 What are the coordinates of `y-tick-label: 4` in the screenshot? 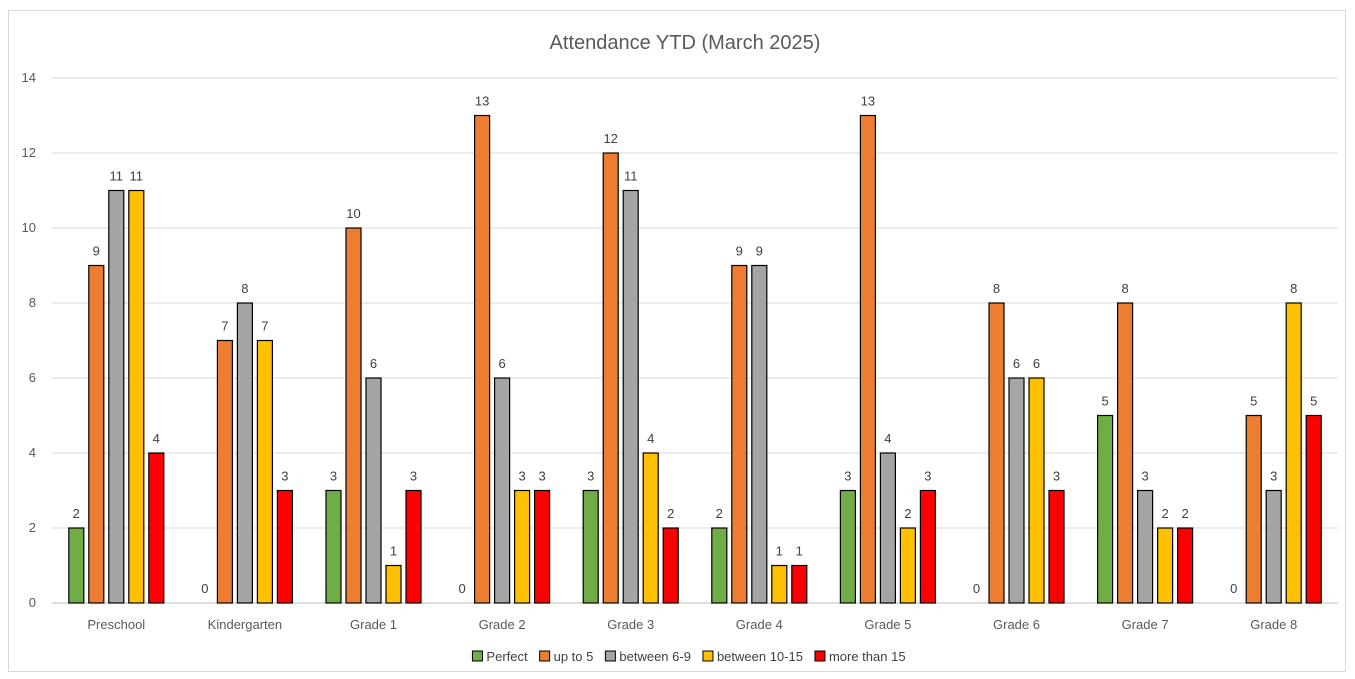 It's located at (32, 452).